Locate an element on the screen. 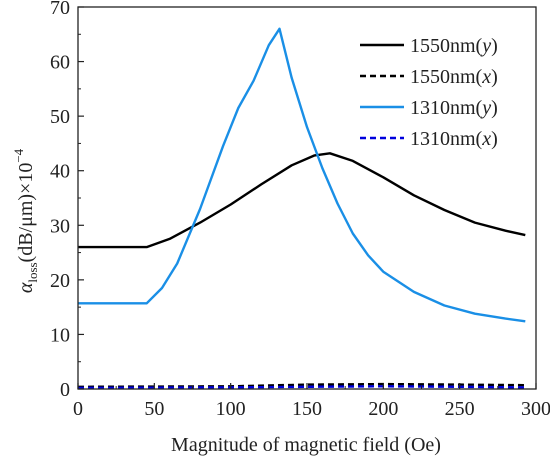 Image resolution: width=550 pixels, height=468 pixels. y-tick-label: 30 is located at coordinates (60, 226).